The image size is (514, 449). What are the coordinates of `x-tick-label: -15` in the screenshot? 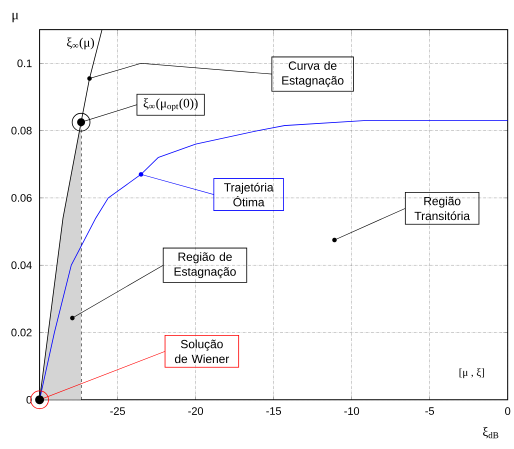 It's located at (274, 411).